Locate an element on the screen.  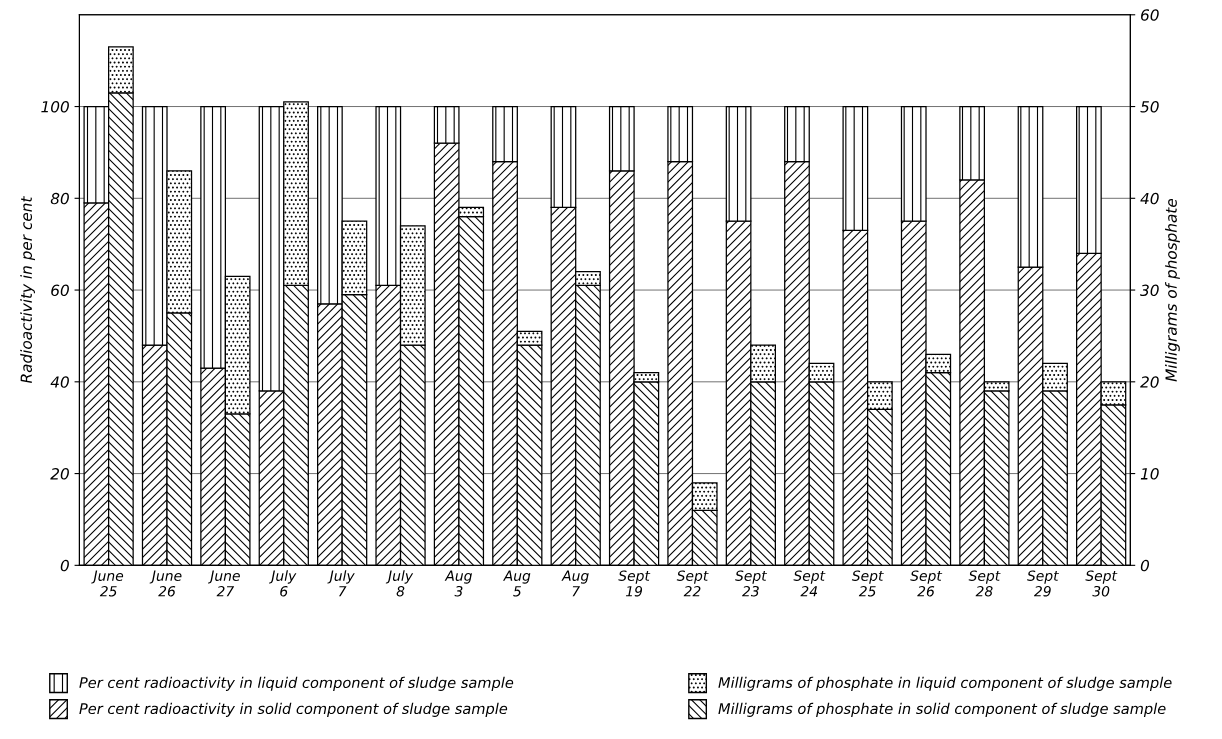
y-axis-title: Radioactivity in per cent is located at coordinates (27, 290).